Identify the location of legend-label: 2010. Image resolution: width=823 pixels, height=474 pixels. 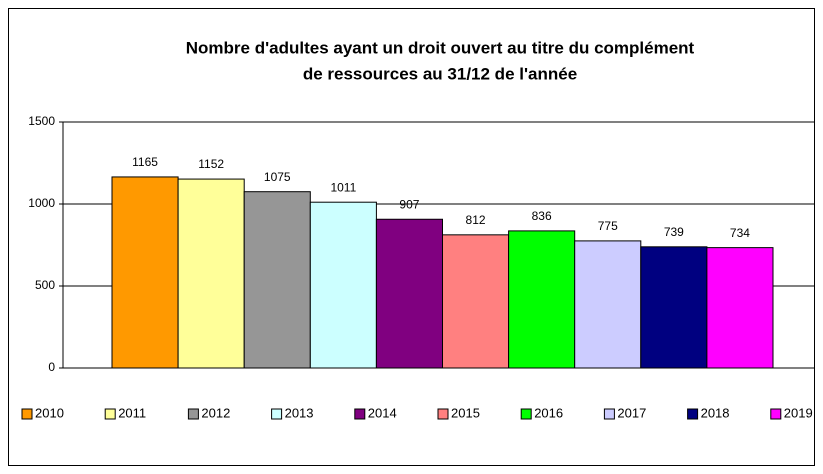
(49, 412).